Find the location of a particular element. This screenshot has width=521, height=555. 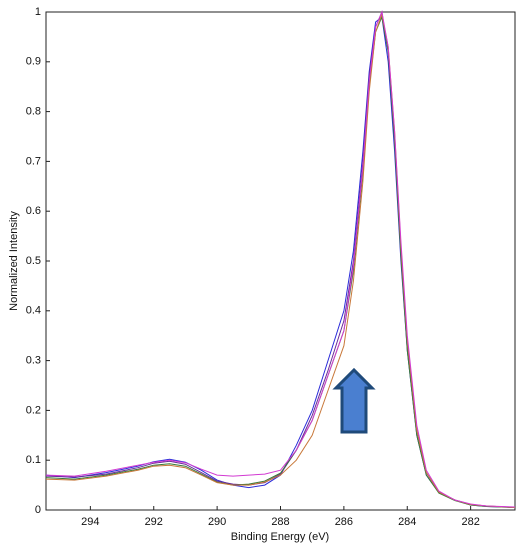

arrow is located at coordinates (354, 400).